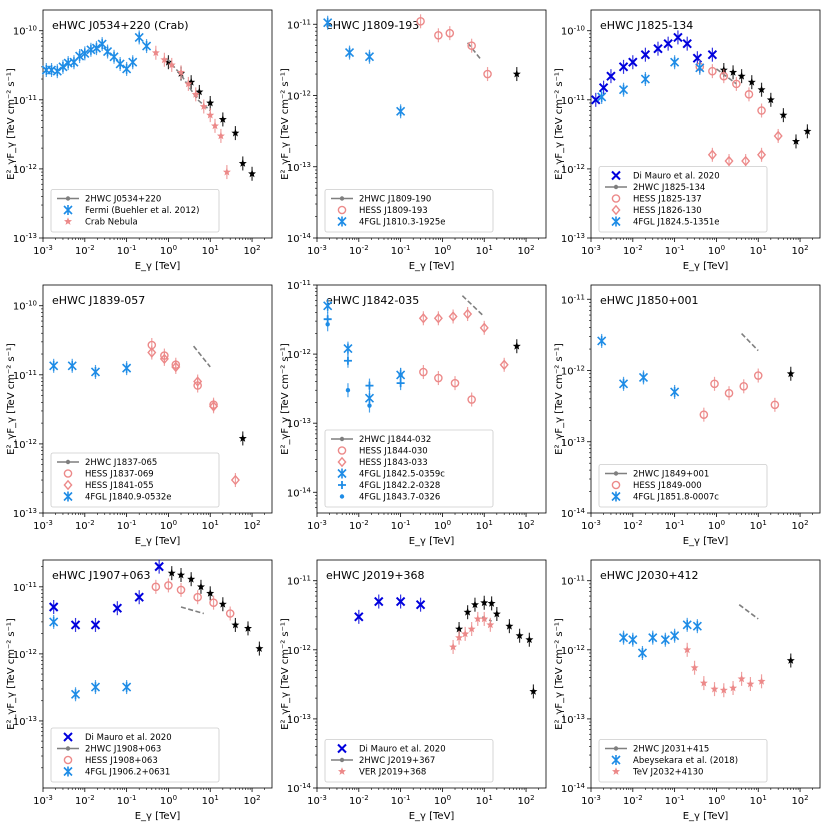 This screenshot has height=830, width=830. What do you see at coordinates (372, 25) in the screenshot?
I see `panel-title: eHWC J1809-193` at bounding box center [372, 25].